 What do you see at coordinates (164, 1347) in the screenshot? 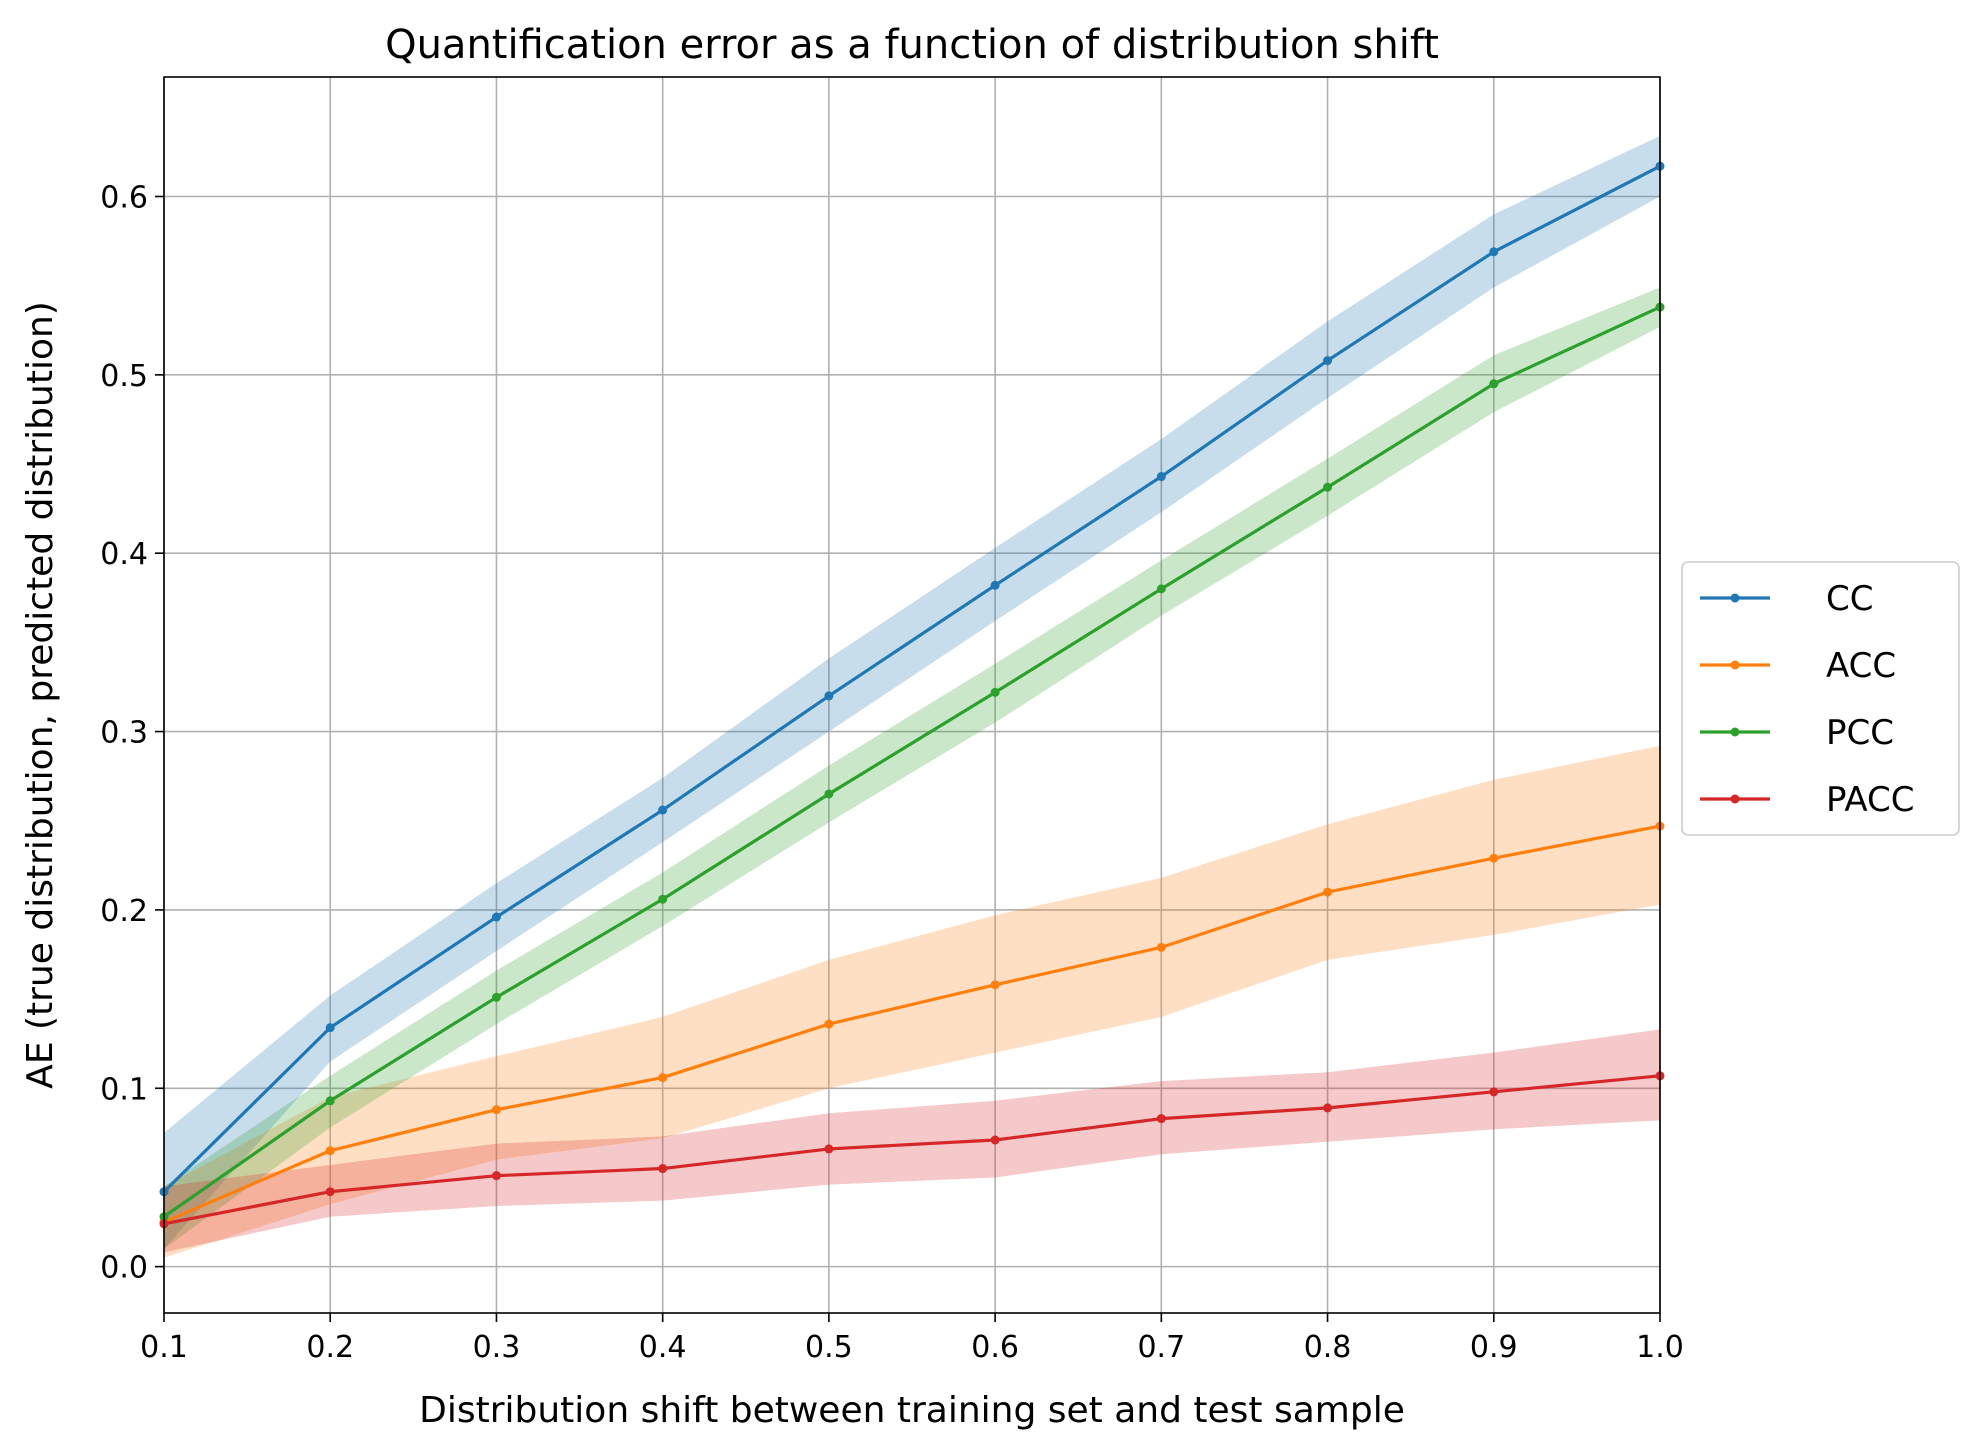
I see `x-tick-label: 0.1` at bounding box center [164, 1347].